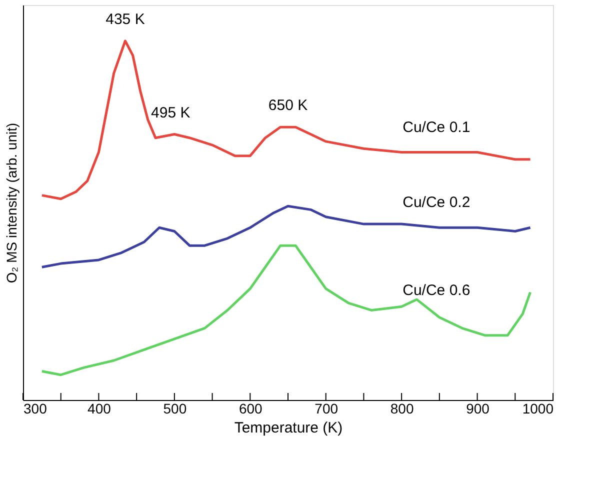 The width and height of the screenshot is (611, 477). Describe the element at coordinates (36, 408) in the screenshot. I see `x-tick-label: 300` at that location.